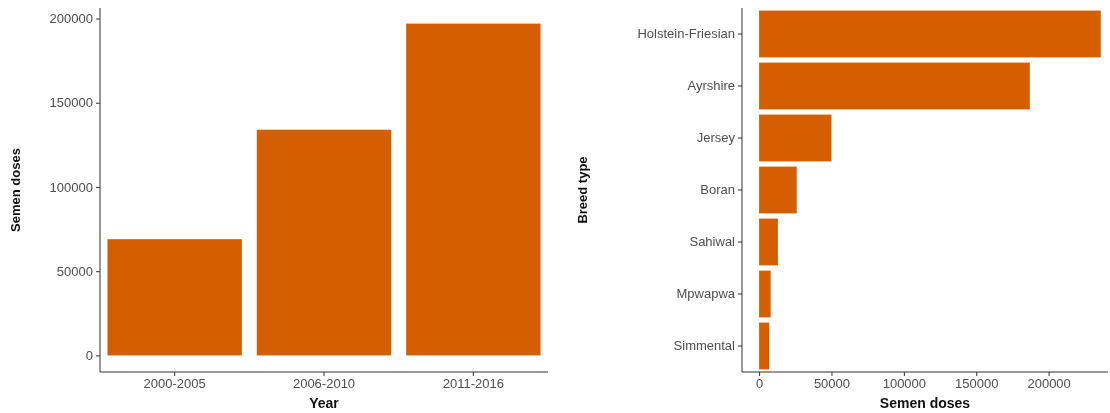 Image resolution: width=1110 pixels, height=413 pixels. Describe the element at coordinates (925, 403) in the screenshot. I see `x-axis-title: Semen doses` at that location.